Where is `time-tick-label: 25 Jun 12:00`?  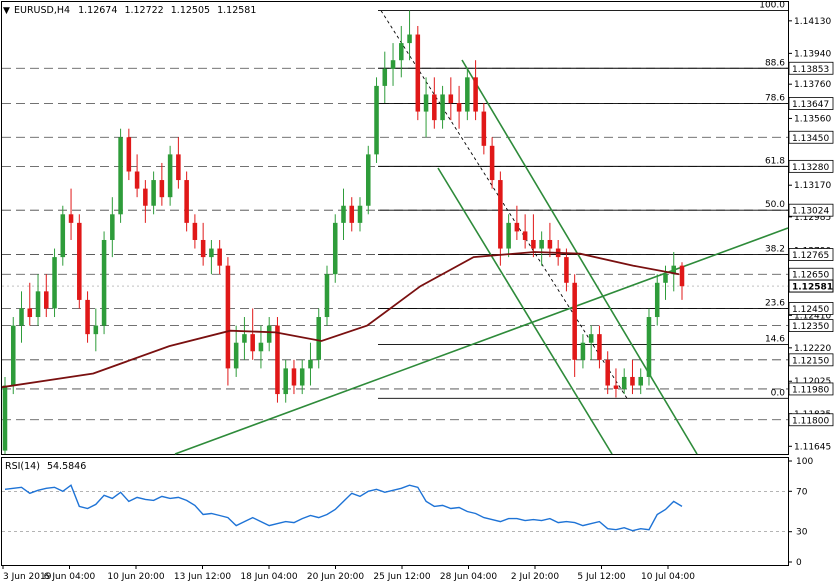
time-tick-label: 25 Jun 12:00 is located at coordinates (401, 577).